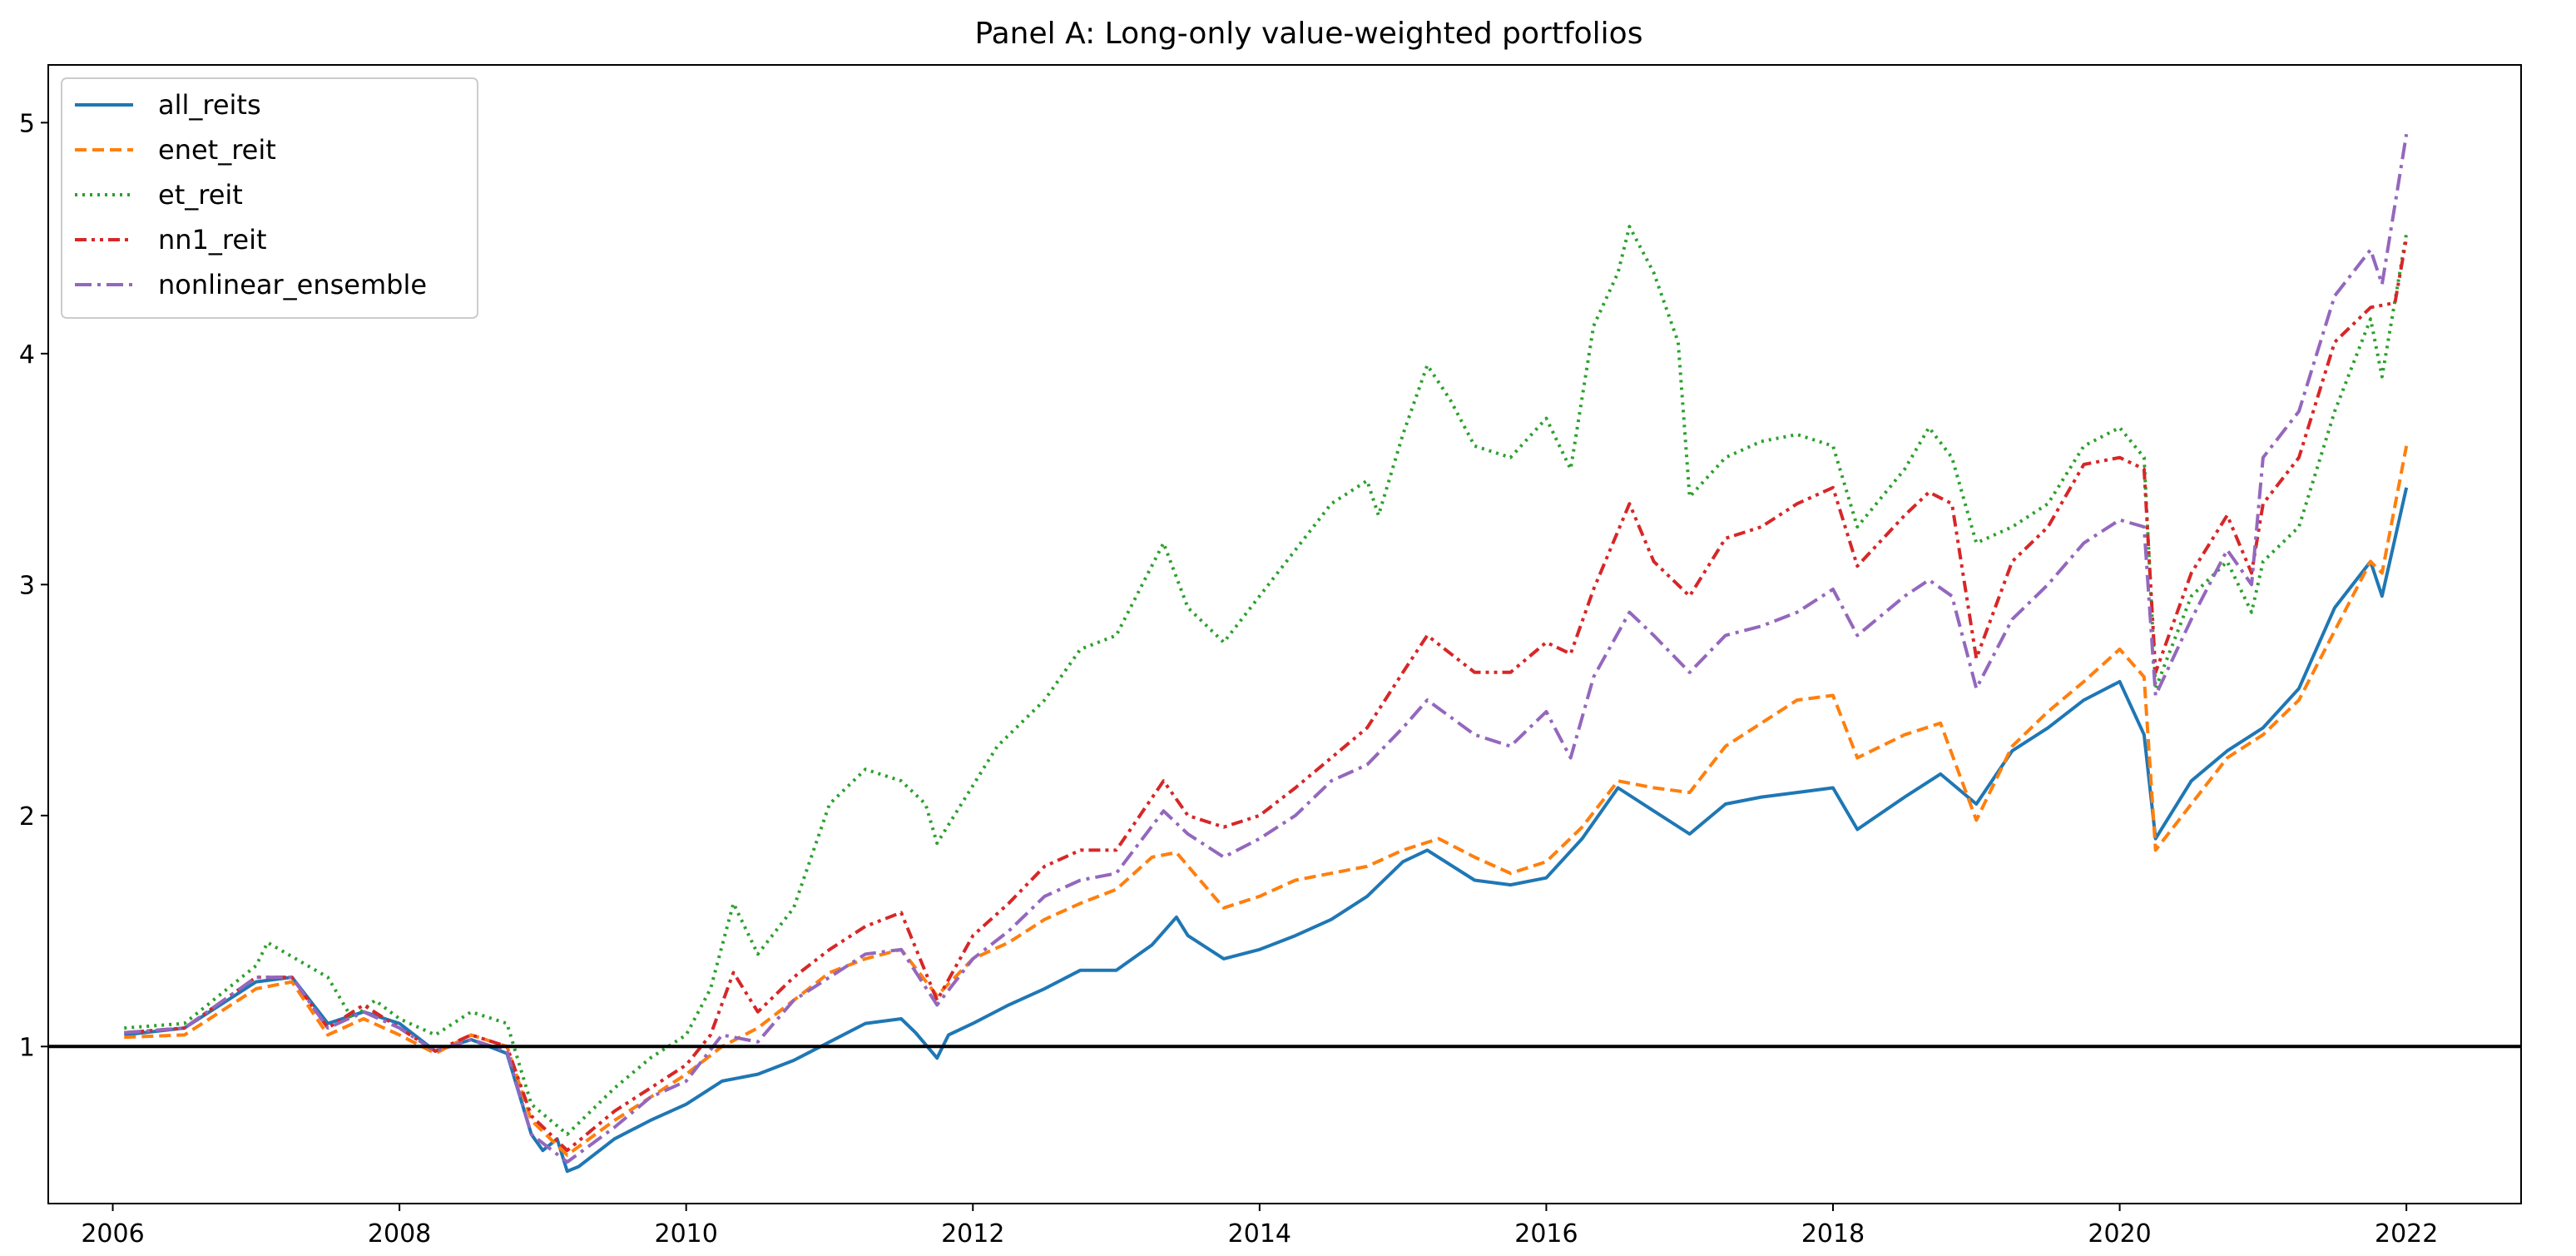 The height and width of the screenshot is (1256, 2576). What do you see at coordinates (27, 123) in the screenshot?
I see `y-tick-label: 5` at bounding box center [27, 123].